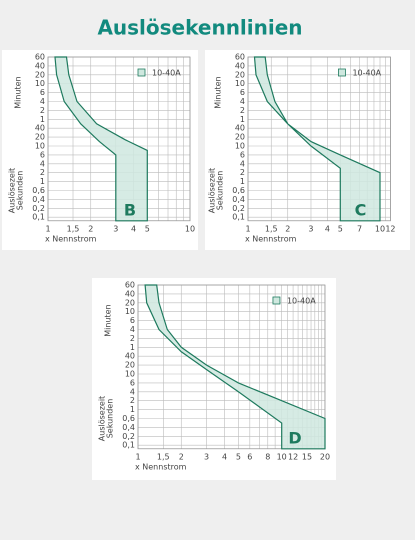  Describe the element at coordinates (130, 209) in the screenshot. I see `curve-letter: B` at that location.